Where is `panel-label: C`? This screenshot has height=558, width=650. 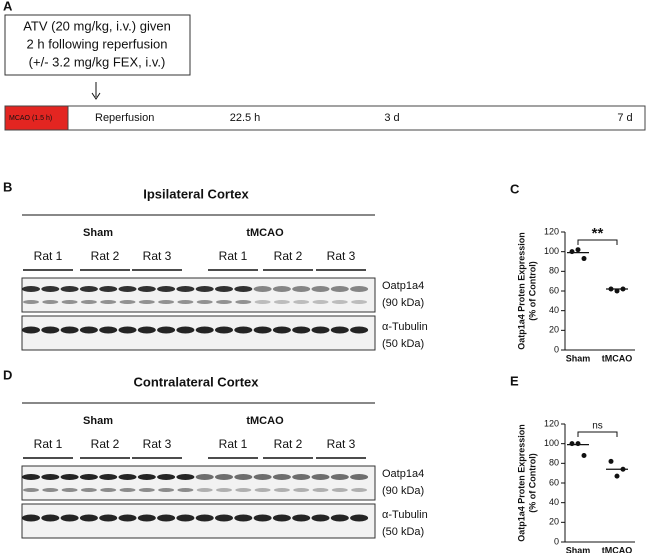
panel-label: C is located at coordinates (515, 188).